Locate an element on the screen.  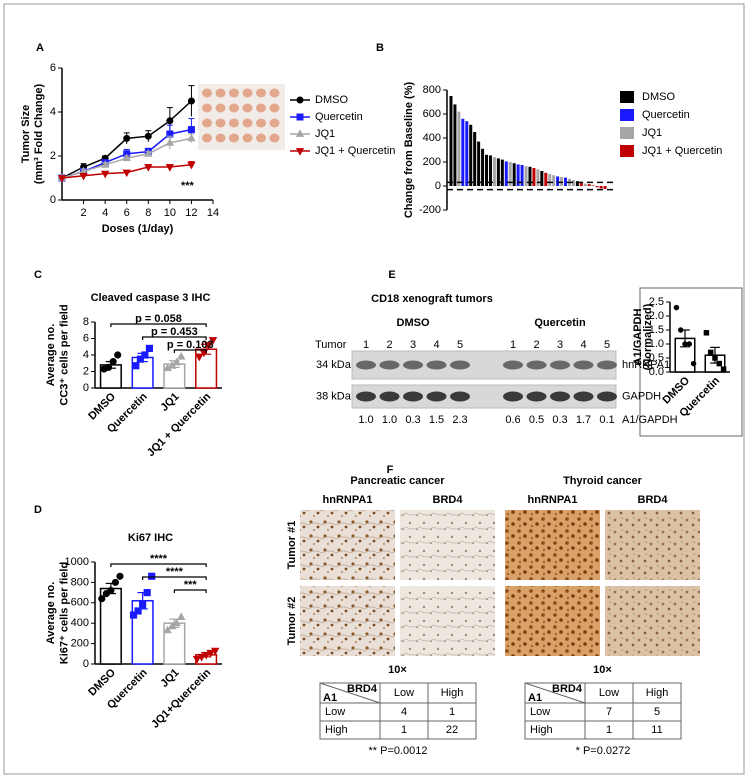
y-tick-label: 6 is located at coordinates (86, 338).